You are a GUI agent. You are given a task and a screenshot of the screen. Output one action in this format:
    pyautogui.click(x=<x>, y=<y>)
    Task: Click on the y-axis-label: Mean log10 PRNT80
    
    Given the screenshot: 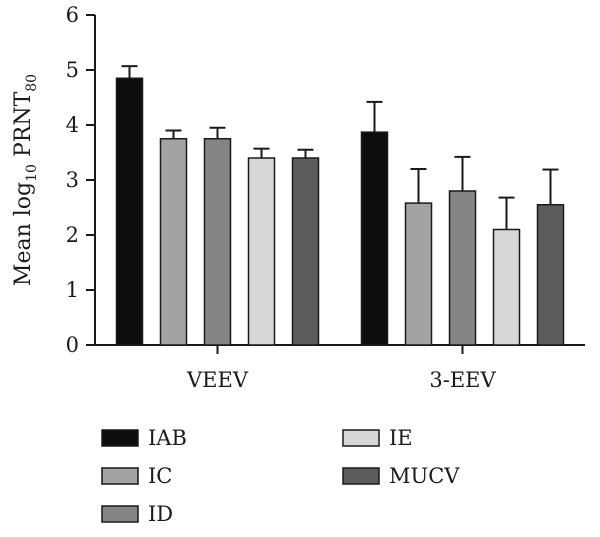 What is the action you would take?
    pyautogui.click(x=25, y=180)
    